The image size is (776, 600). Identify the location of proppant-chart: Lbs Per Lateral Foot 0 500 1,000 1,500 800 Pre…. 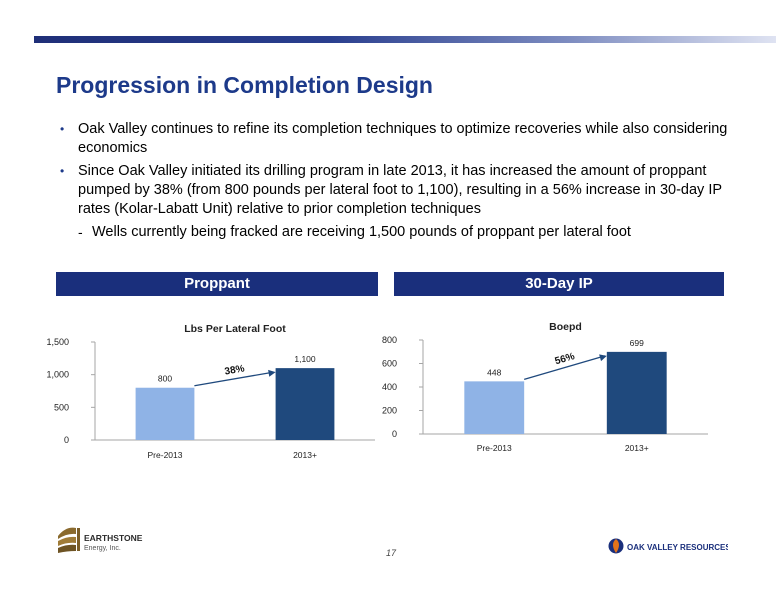
(210, 396).